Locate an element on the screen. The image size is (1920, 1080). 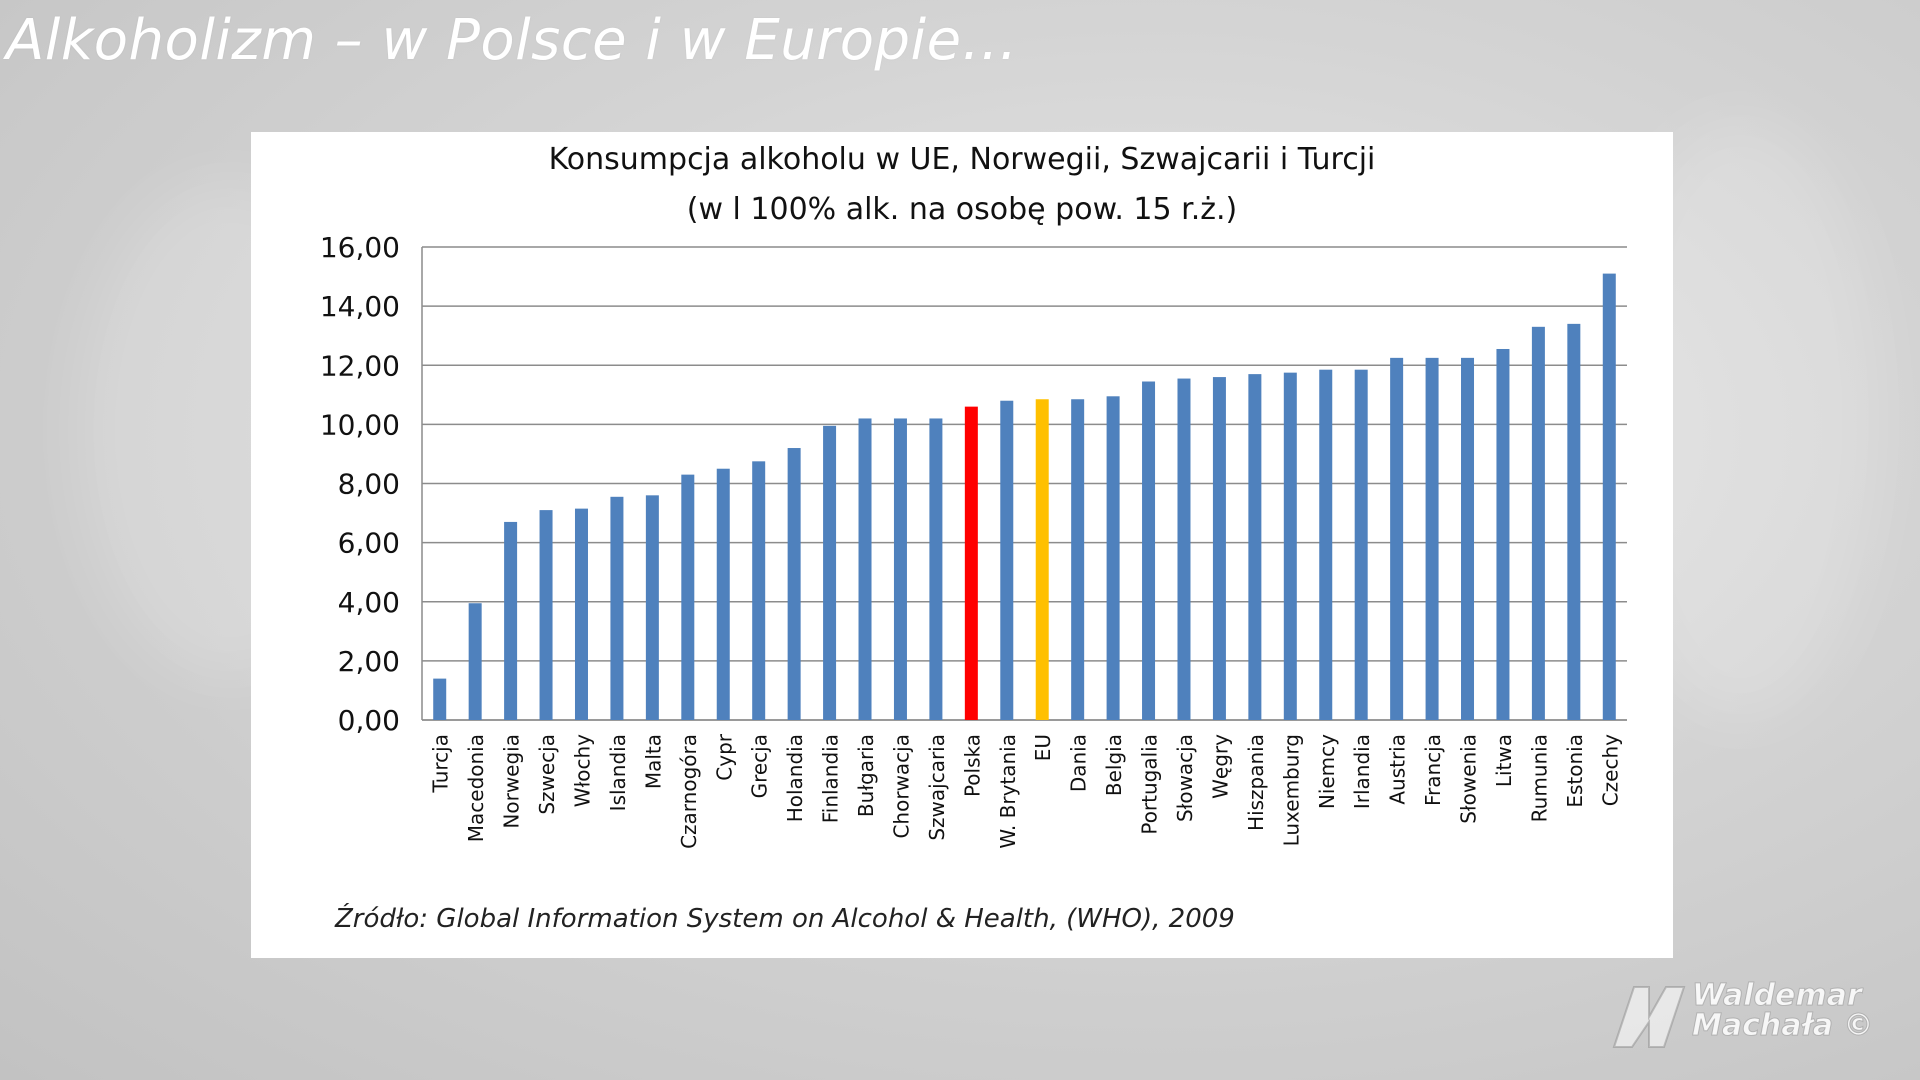
x-tick-label: Irlandia is located at coordinates (1362, 771).